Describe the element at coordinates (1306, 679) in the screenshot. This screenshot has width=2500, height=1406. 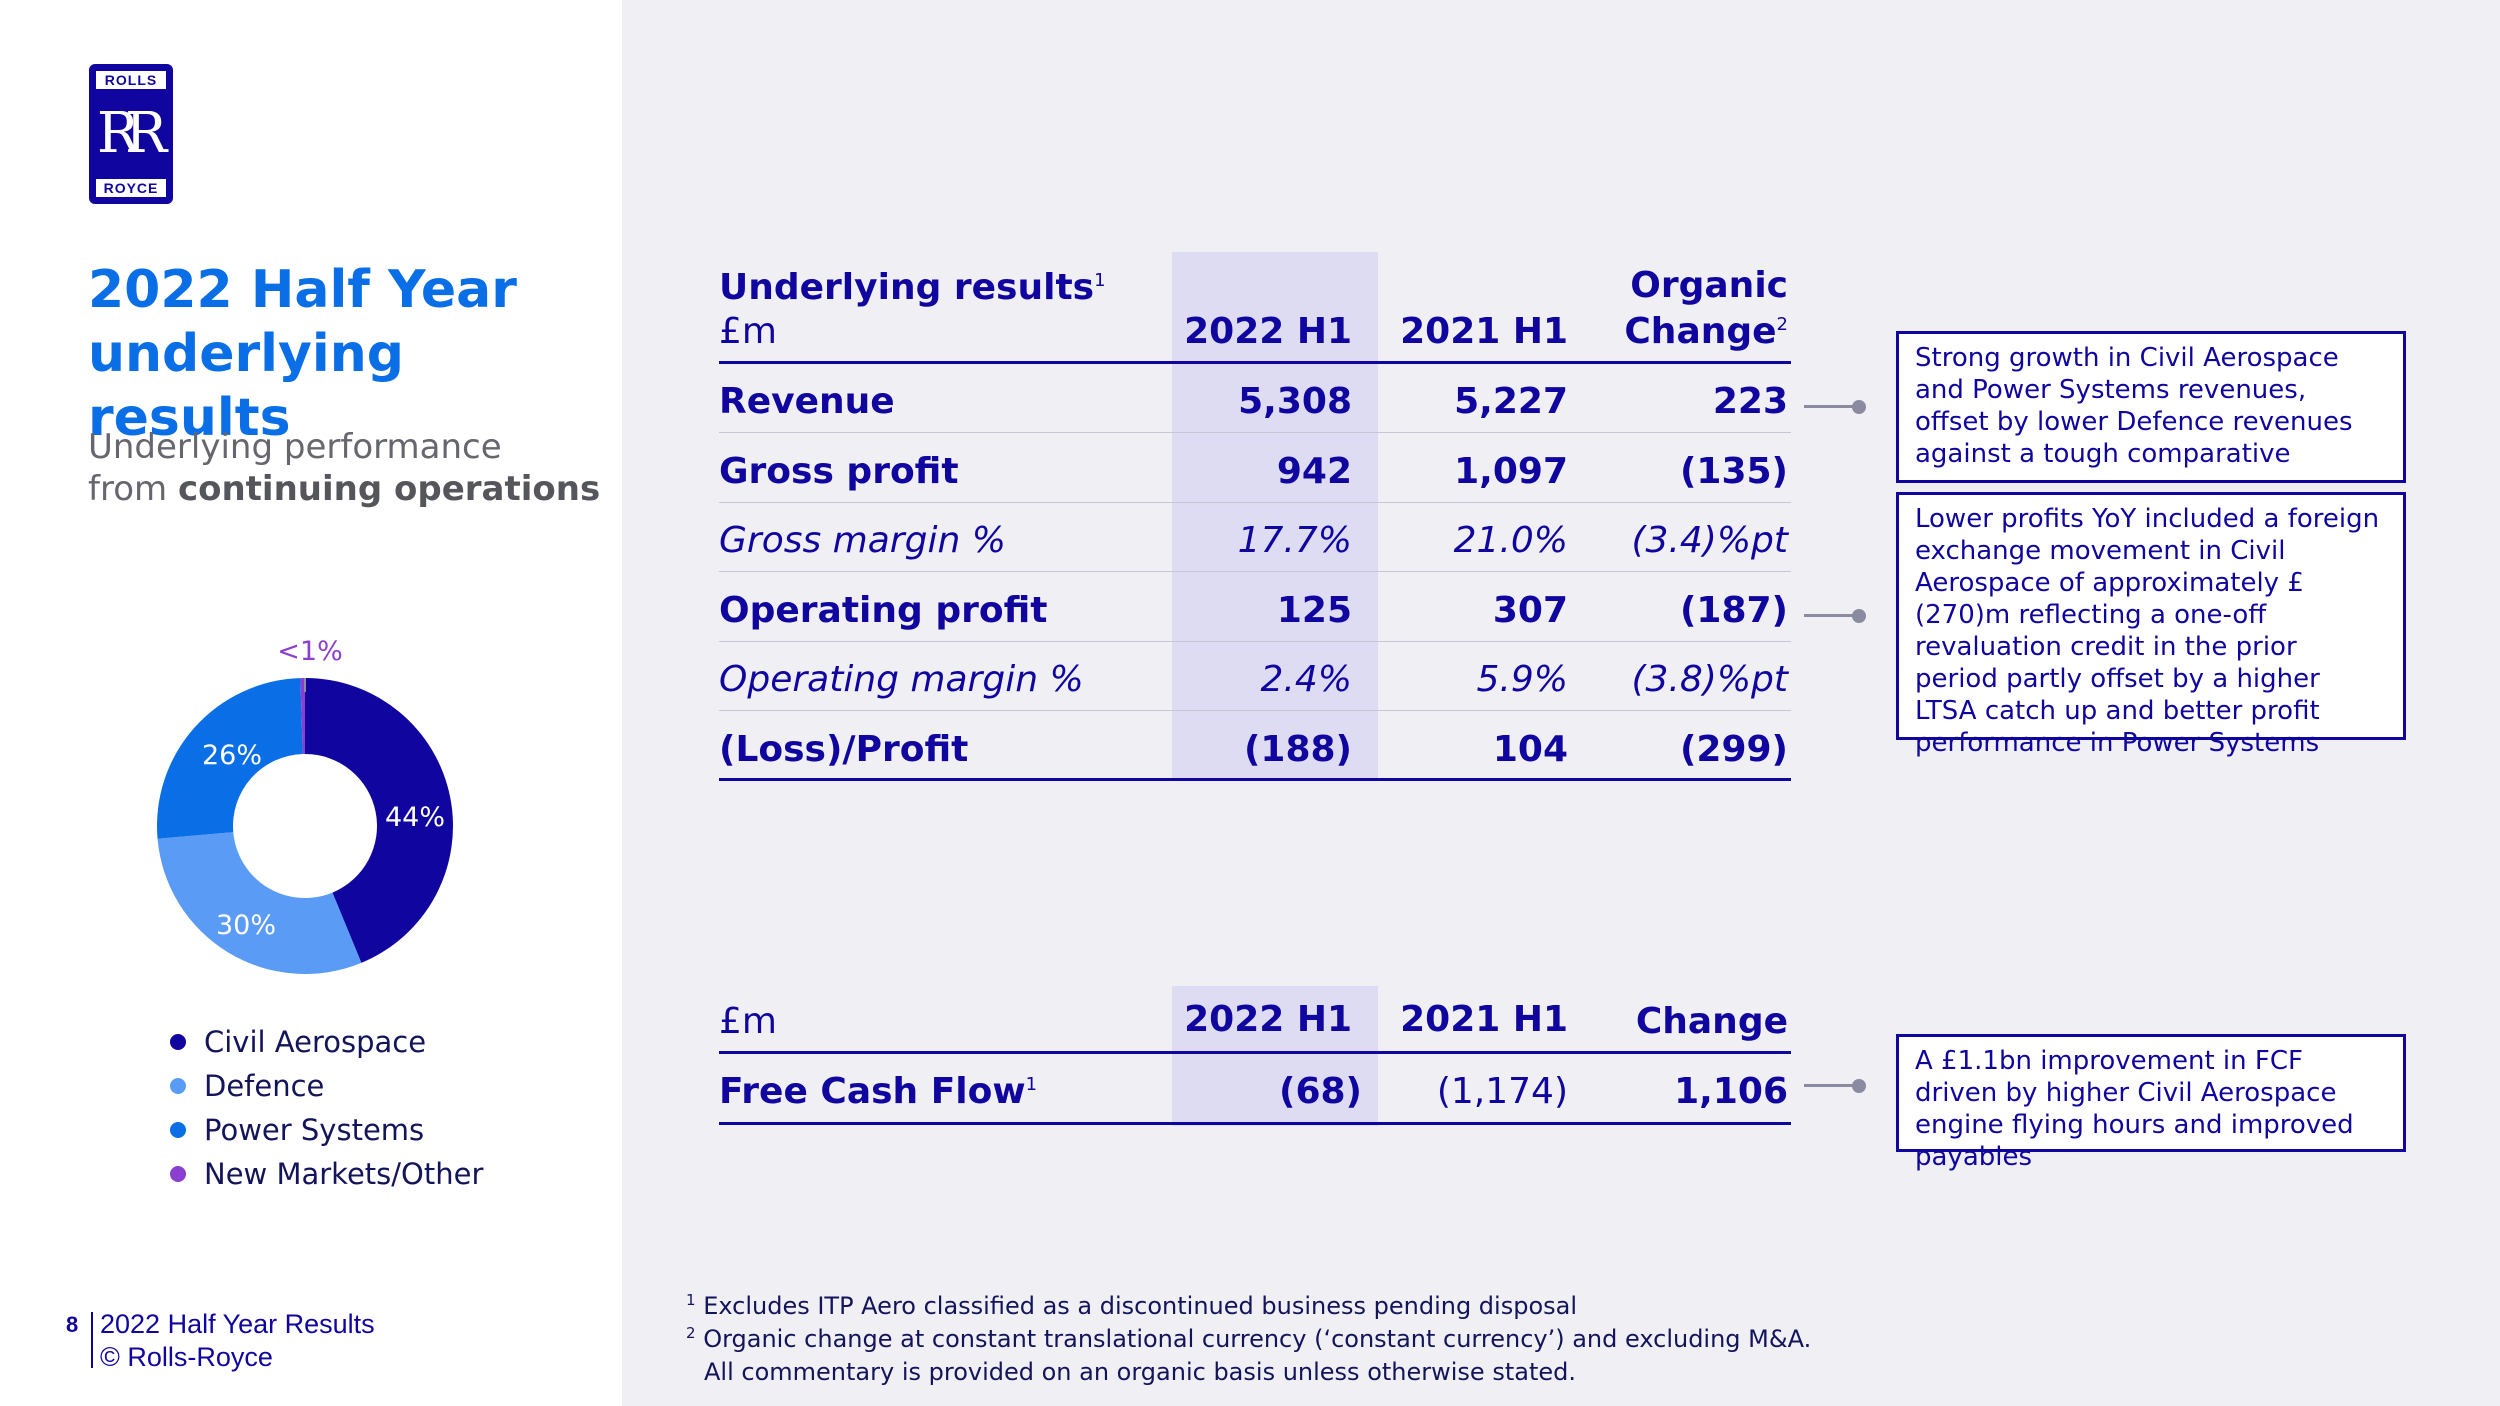
I see `row-operating-margin-2022: 2.4%` at that location.